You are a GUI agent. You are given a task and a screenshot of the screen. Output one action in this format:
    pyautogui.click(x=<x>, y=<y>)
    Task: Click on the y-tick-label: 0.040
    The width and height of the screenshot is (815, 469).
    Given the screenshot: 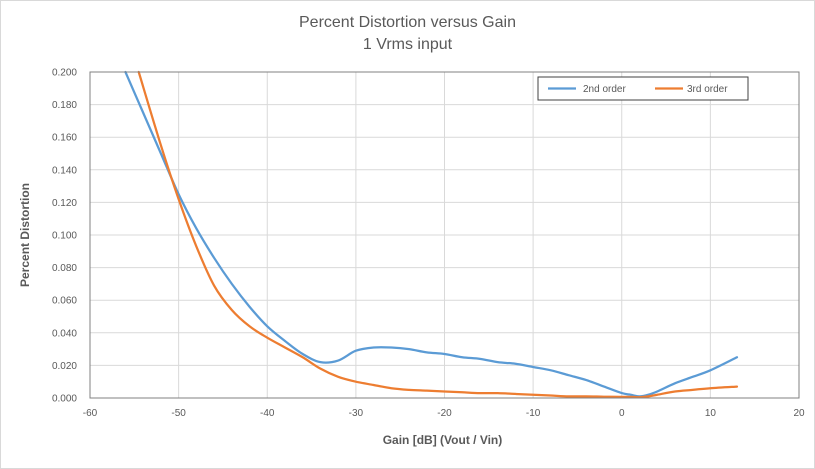 What is the action you would take?
    pyautogui.click(x=64, y=333)
    